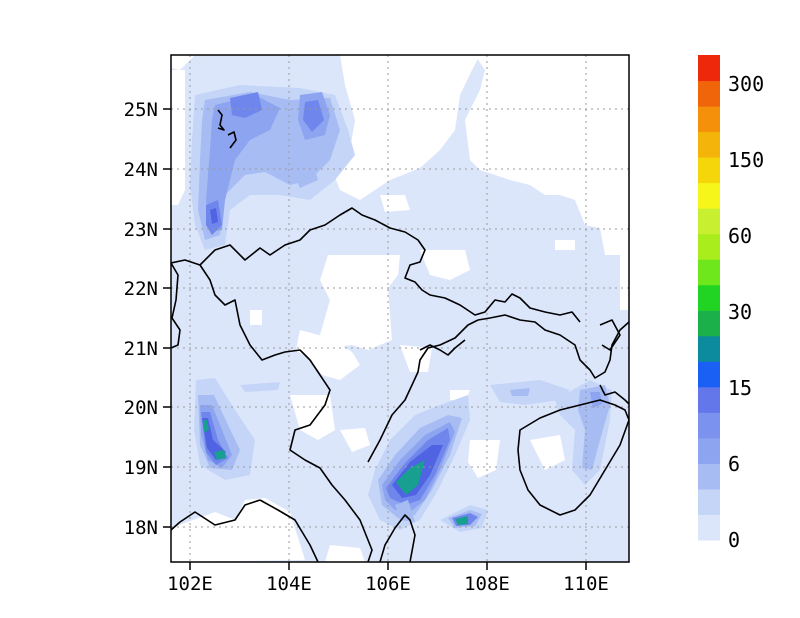 The image size is (800, 618). Describe the element at coordinates (746, 160) in the screenshot. I see `colorbar-label: 150` at that location.